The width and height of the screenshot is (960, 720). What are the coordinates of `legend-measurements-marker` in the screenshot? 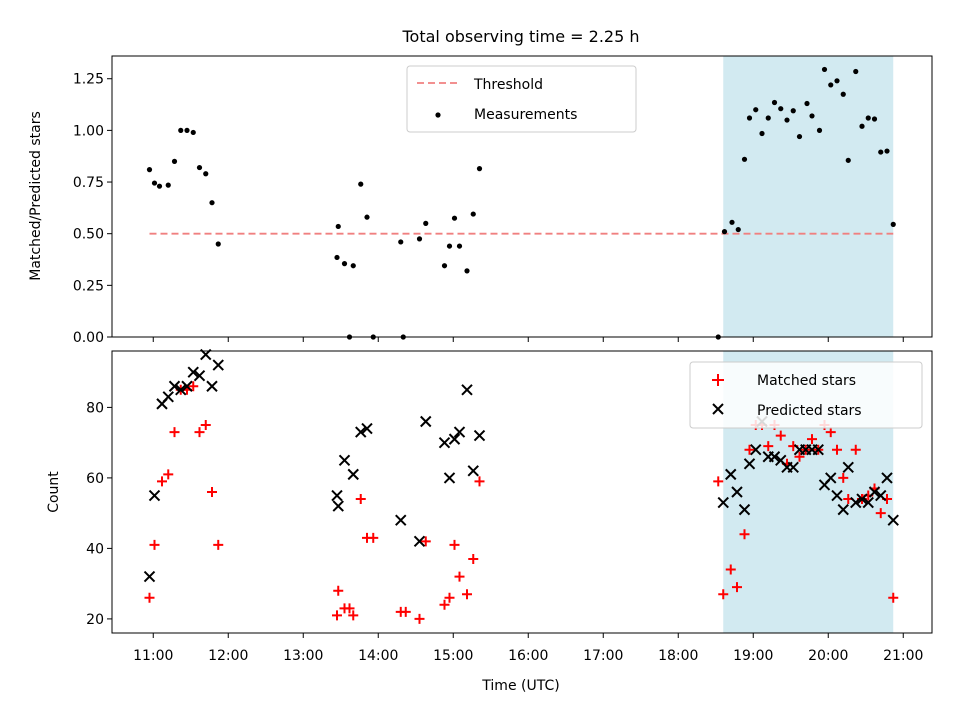 It's located at (438, 115).